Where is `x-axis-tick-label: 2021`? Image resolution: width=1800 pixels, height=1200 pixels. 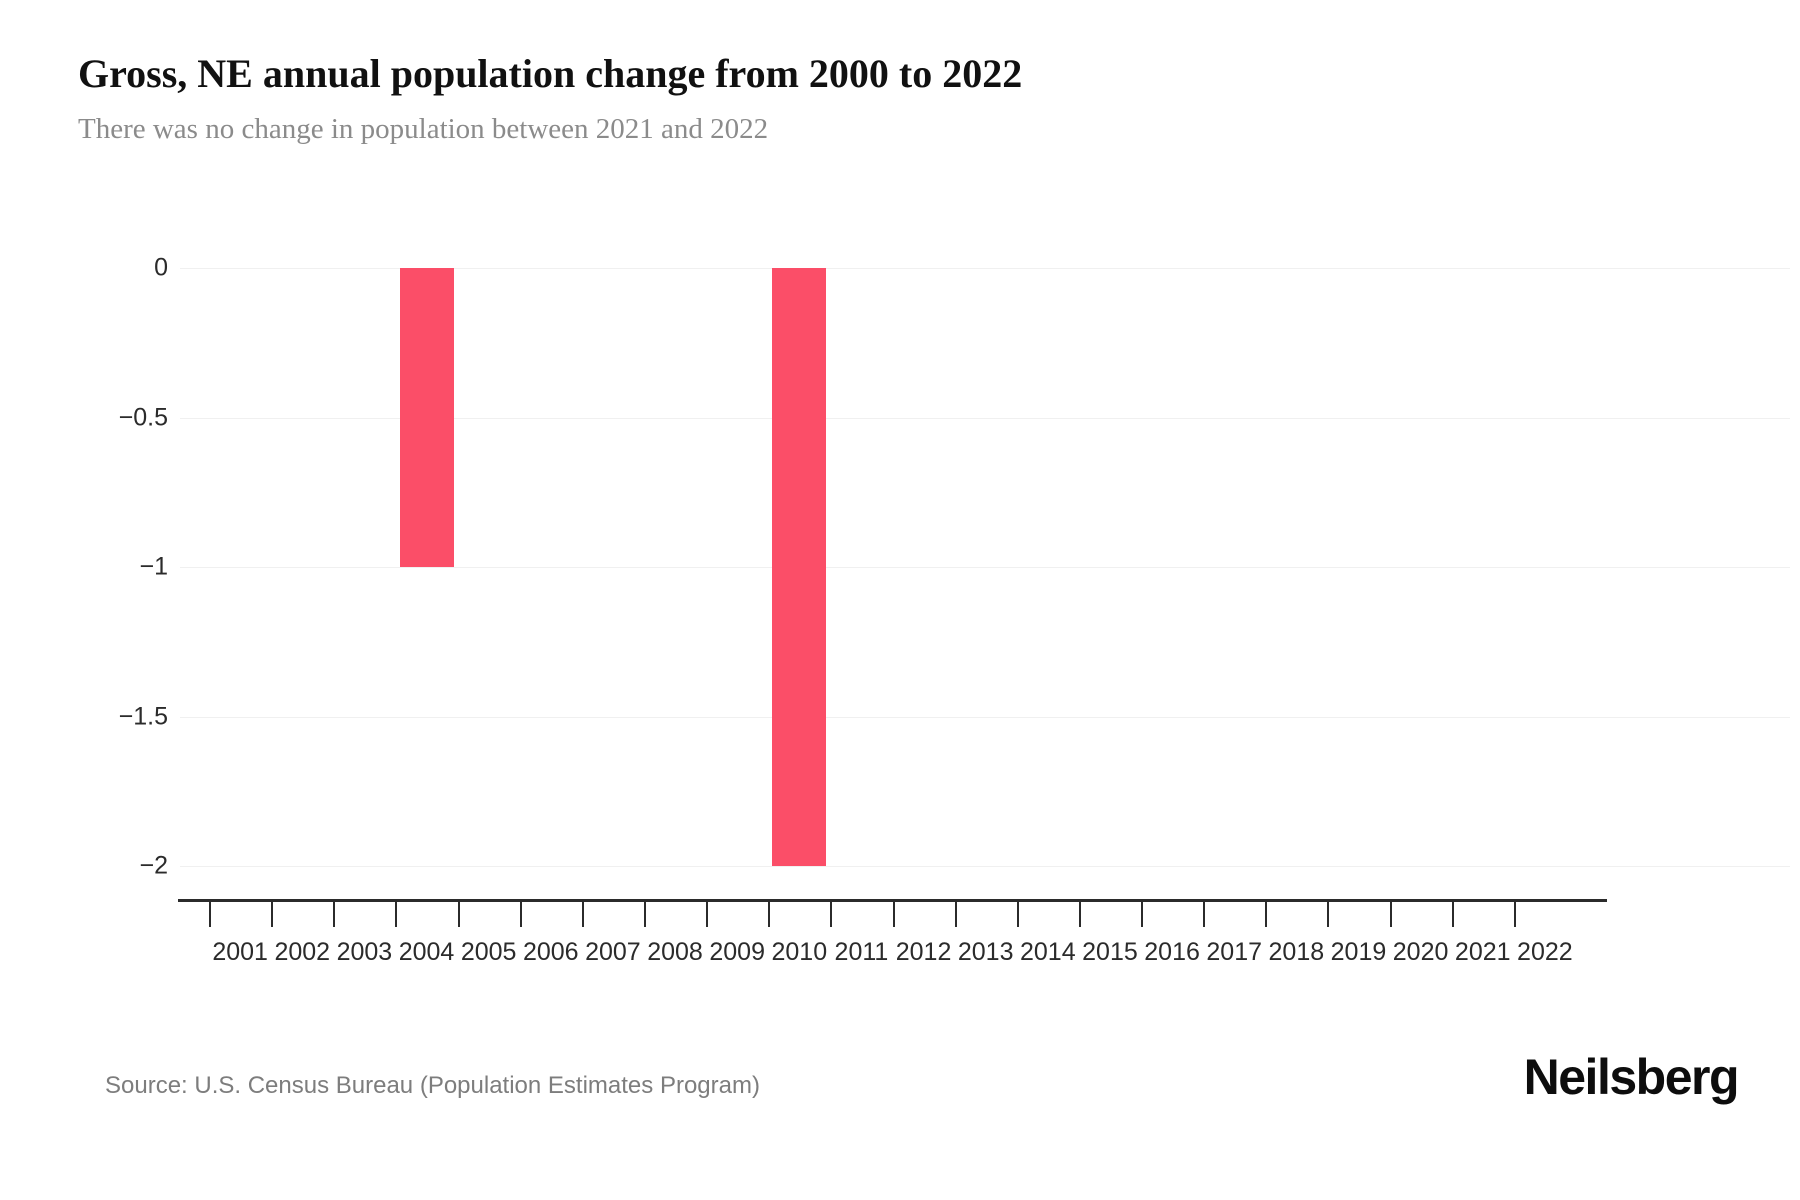
x-axis-tick-label: 2021 is located at coordinates (1482, 952).